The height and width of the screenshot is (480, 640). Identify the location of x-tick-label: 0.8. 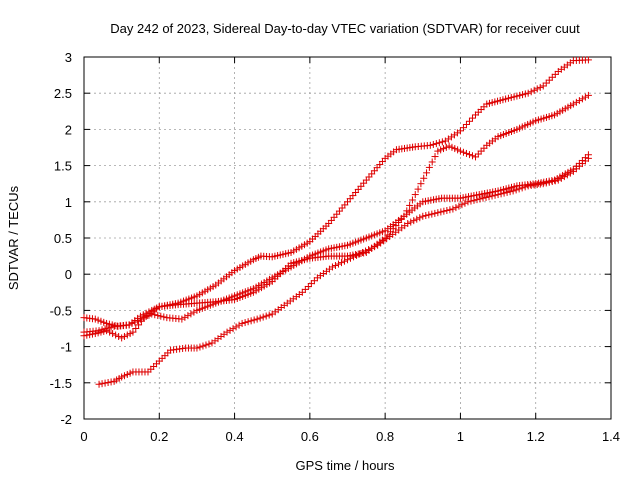
(385, 436).